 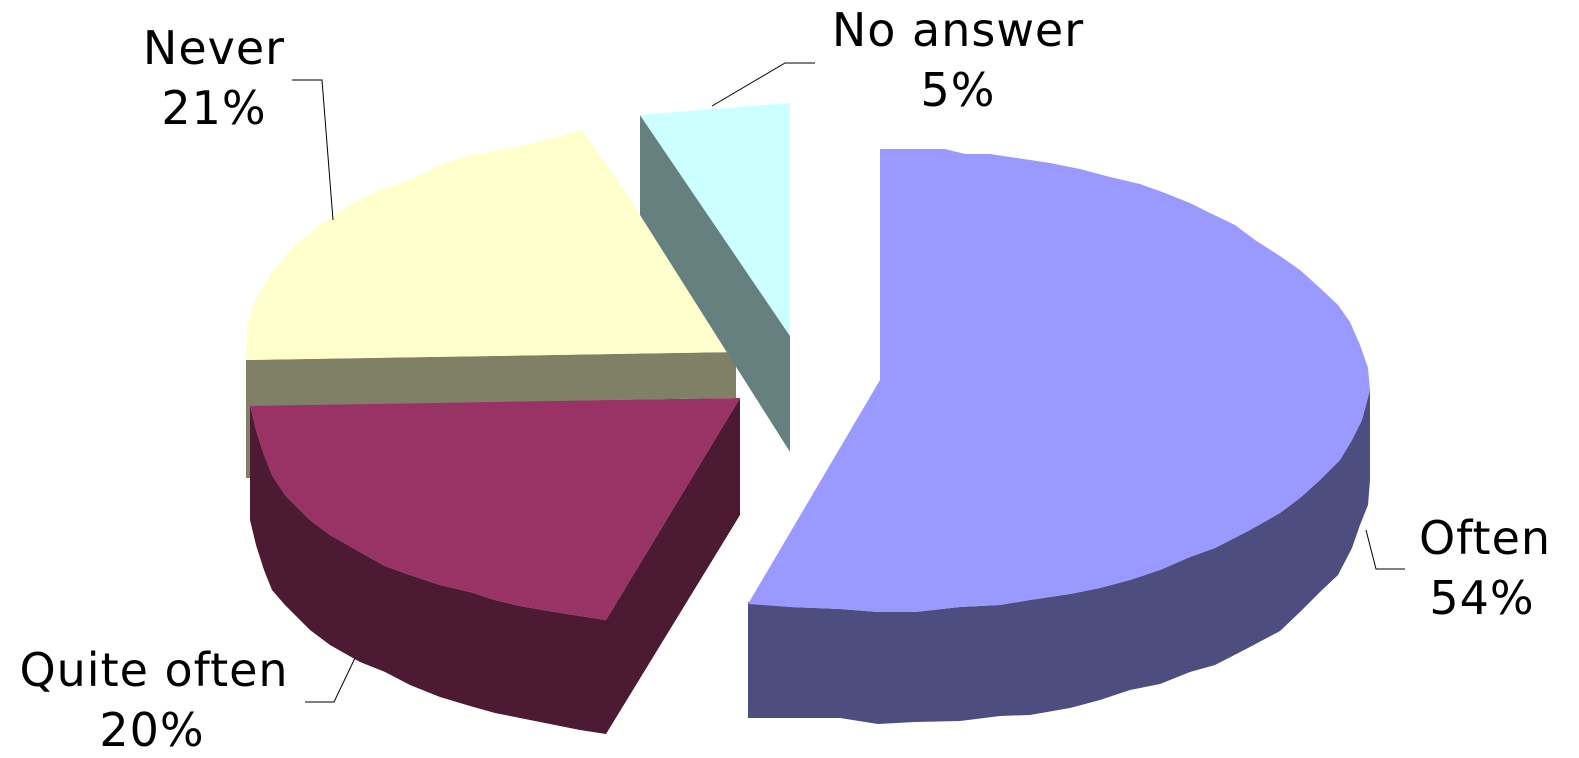 I want to click on slice-quite-often-top, so click(x=495, y=509).